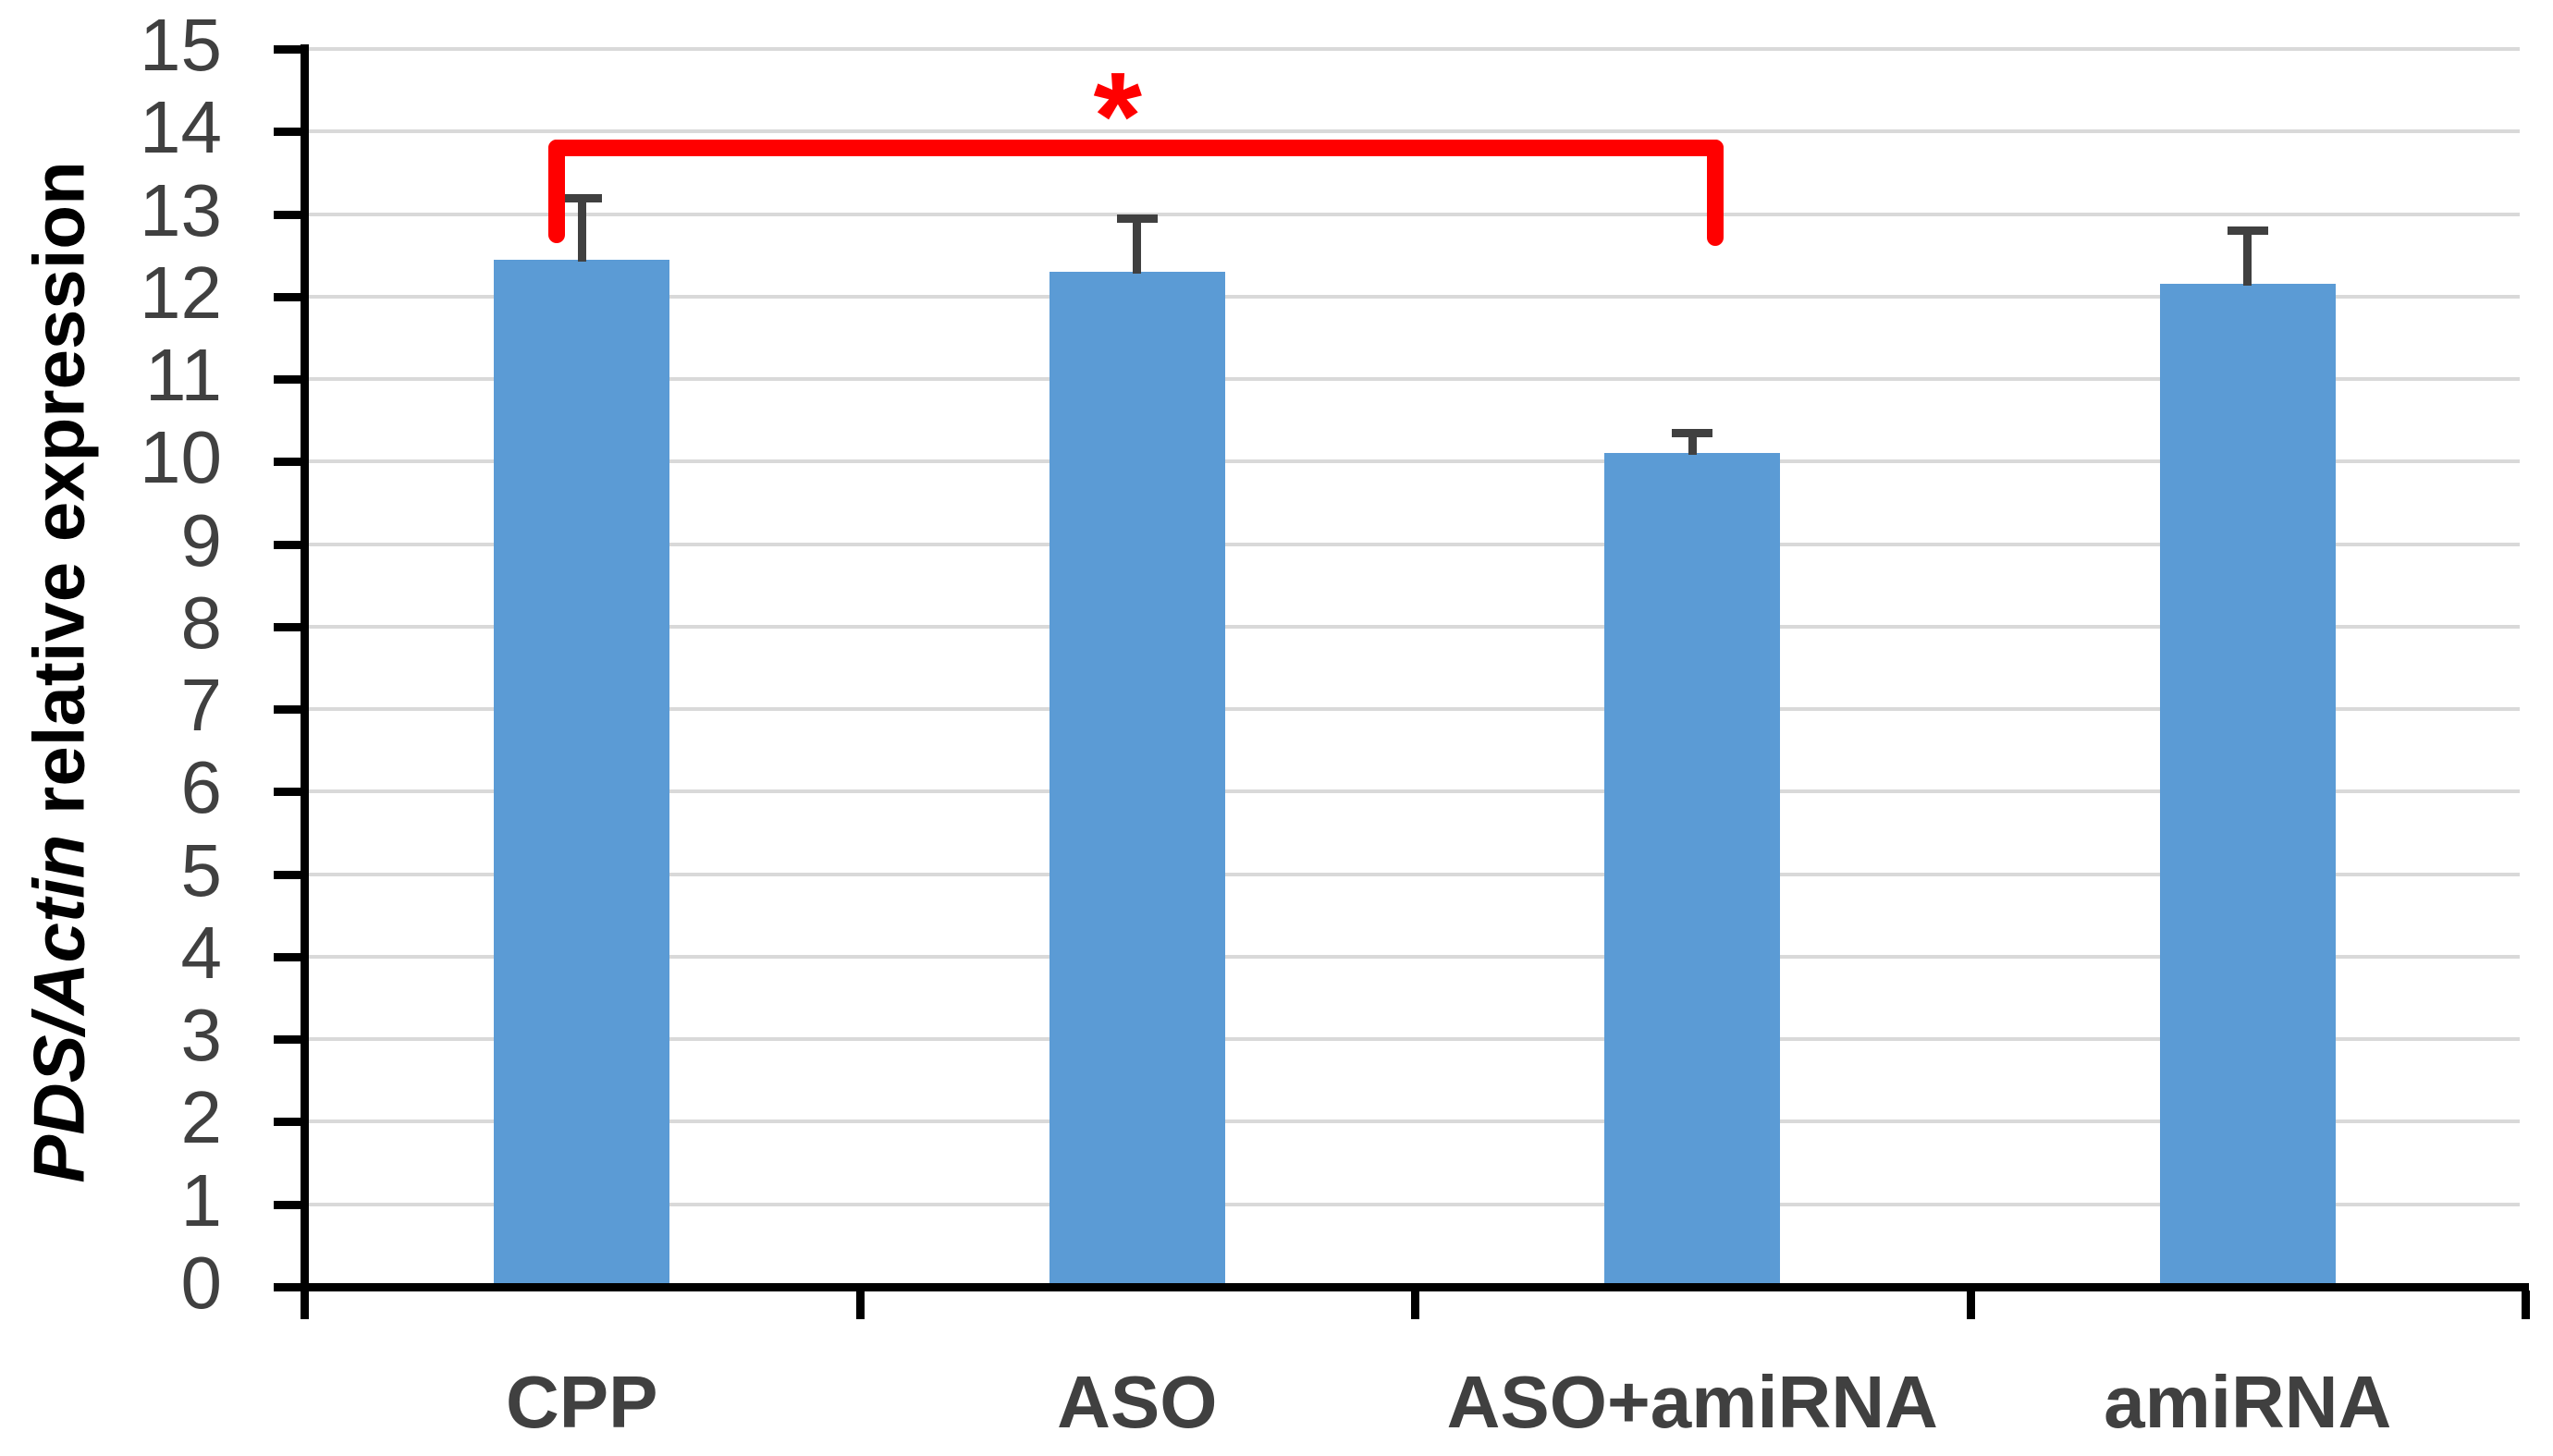 The width and height of the screenshot is (2553, 1456). What do you see at coordinates (1137, 779) in the screenshot?
I see `bar-aso` at bounding box center [1137, 779].